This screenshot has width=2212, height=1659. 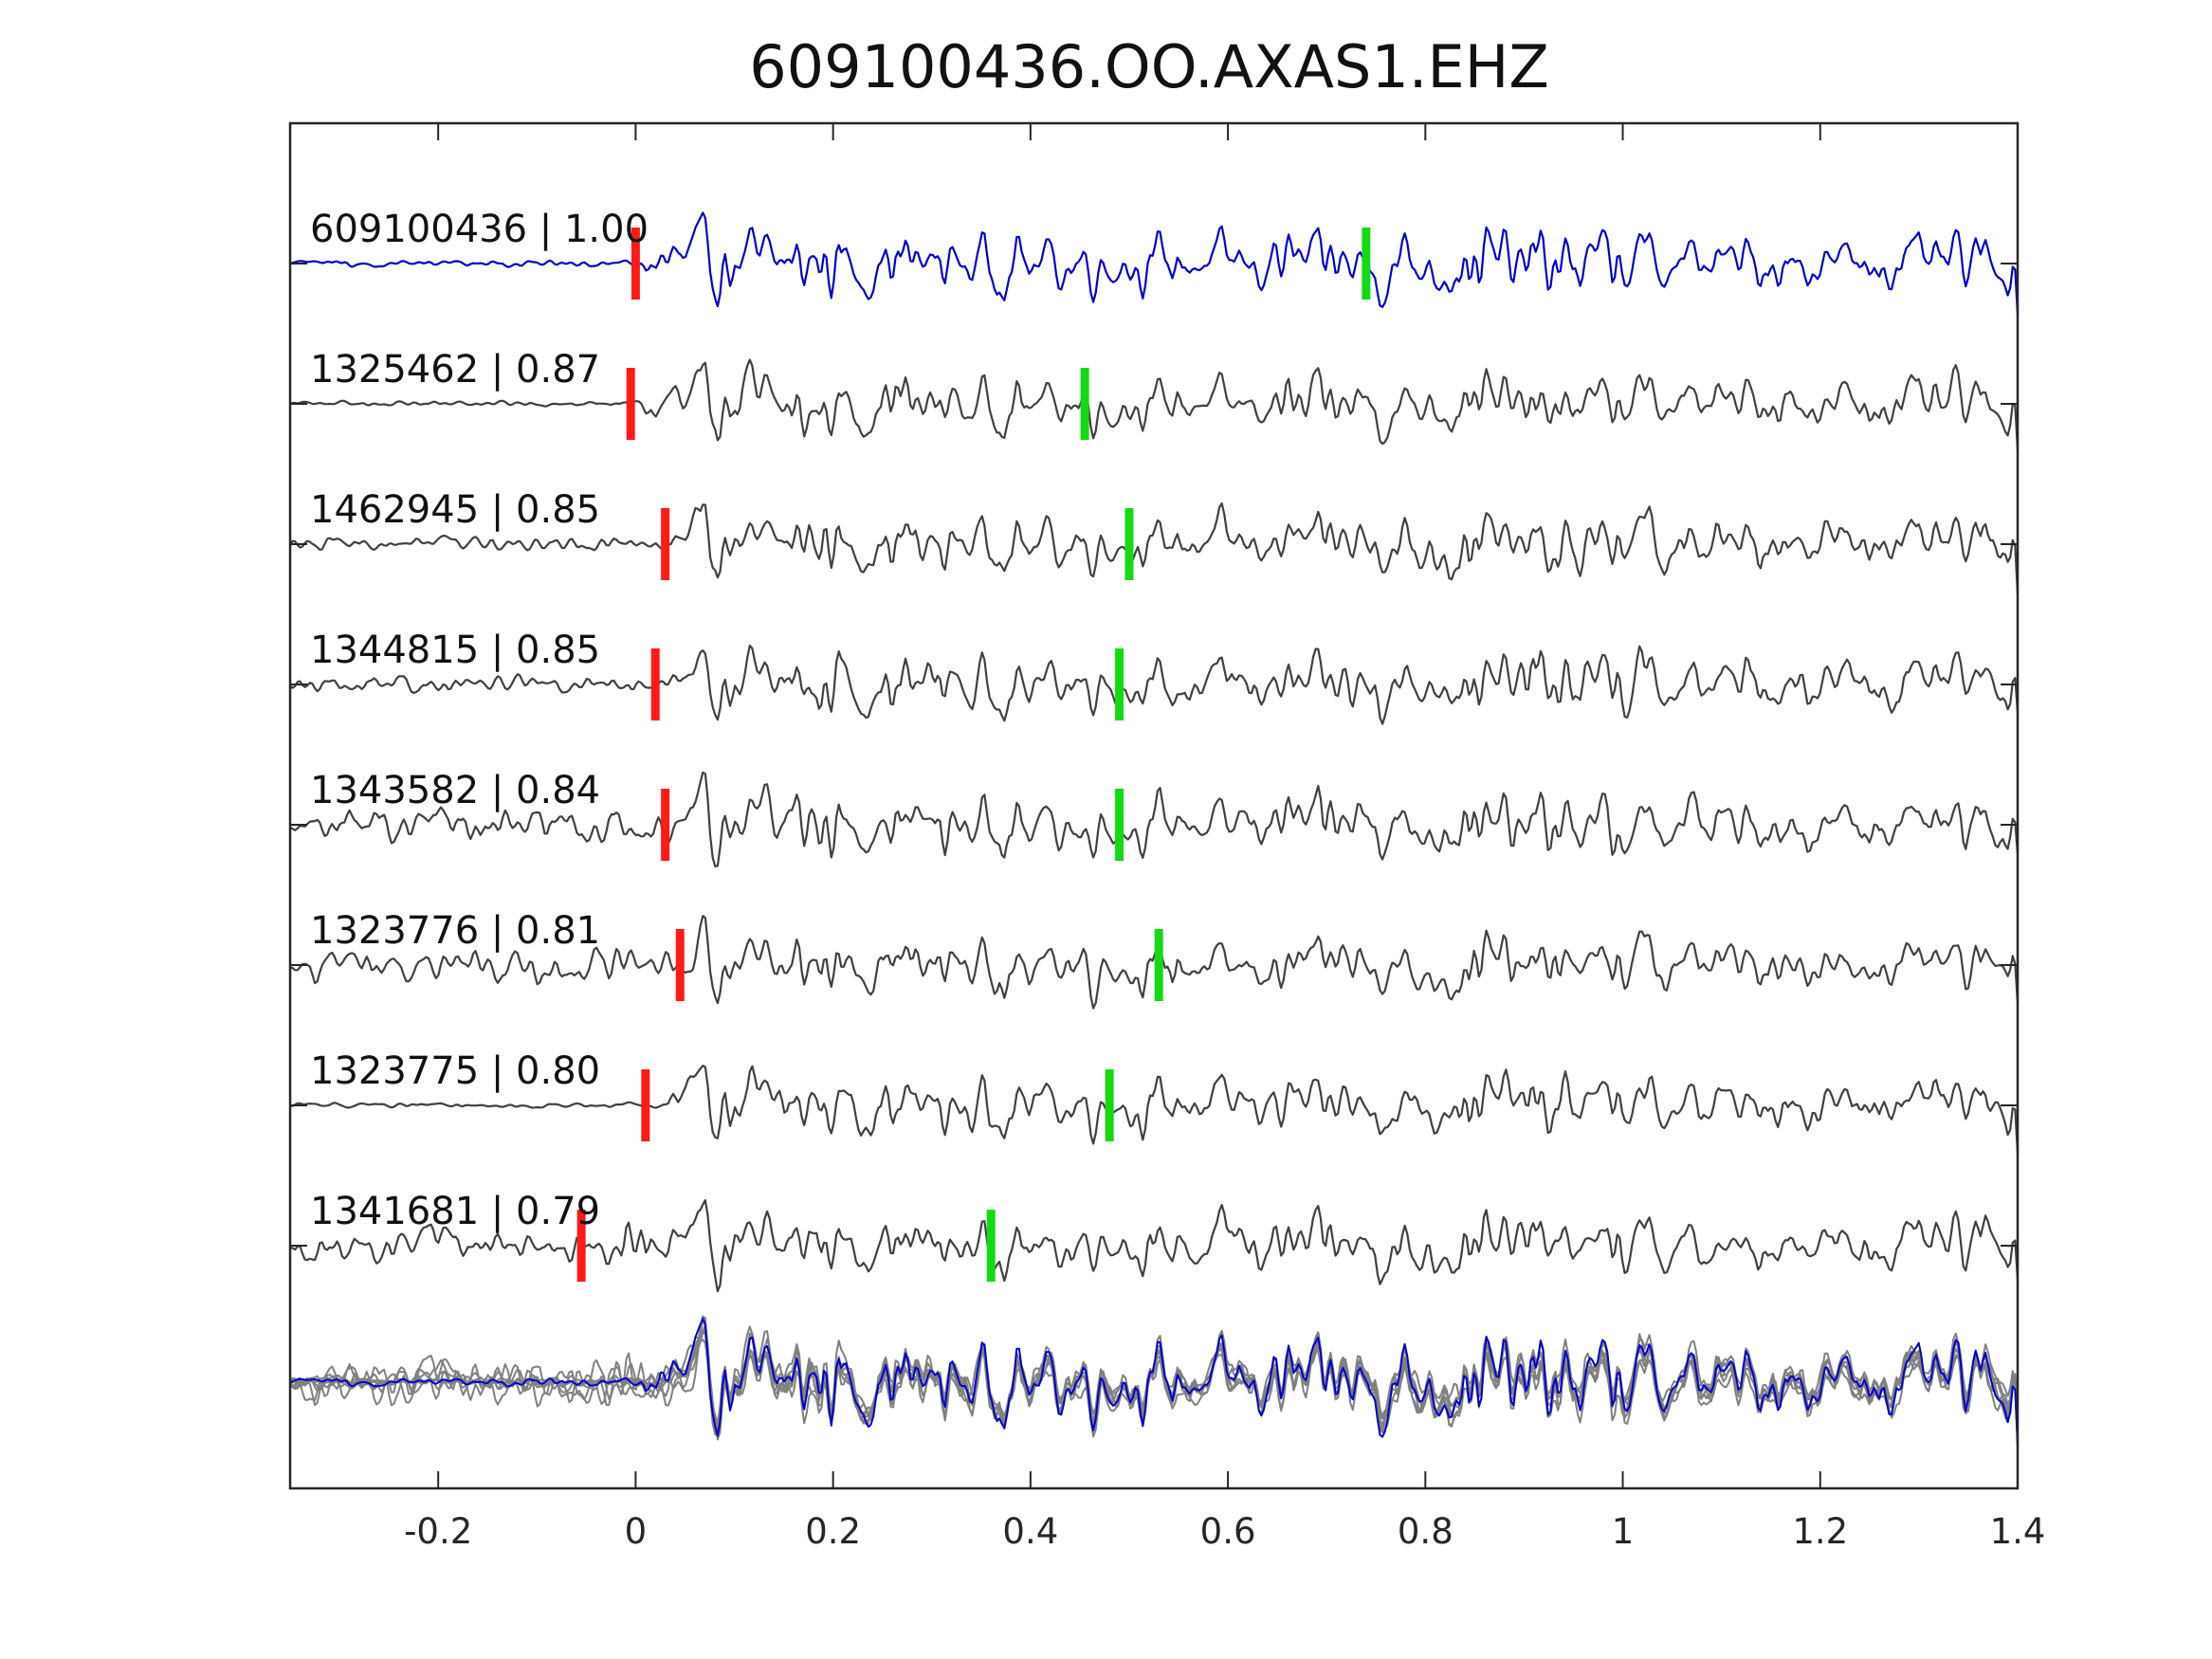 I want to click on stack-trace-reference, so click(x=1154, y=1382).